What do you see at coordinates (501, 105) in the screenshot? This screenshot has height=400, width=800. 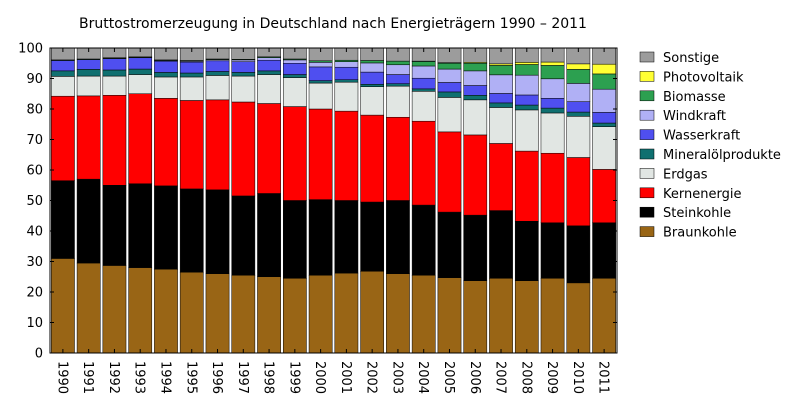 I see `bar-mineralölprodukte-2007` at bounding box center [501, 105].